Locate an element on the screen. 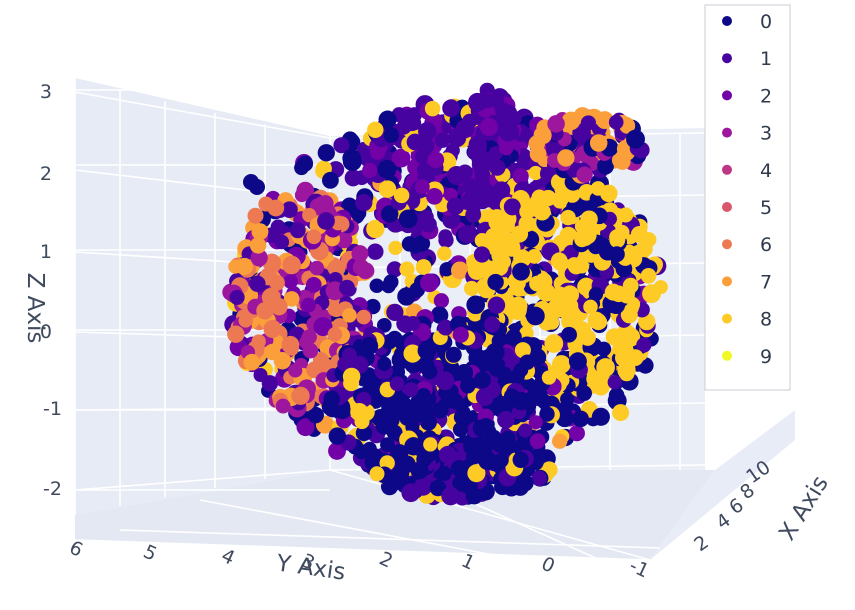  y-axis-title: Y Axis is located at coordinates (310, 568).